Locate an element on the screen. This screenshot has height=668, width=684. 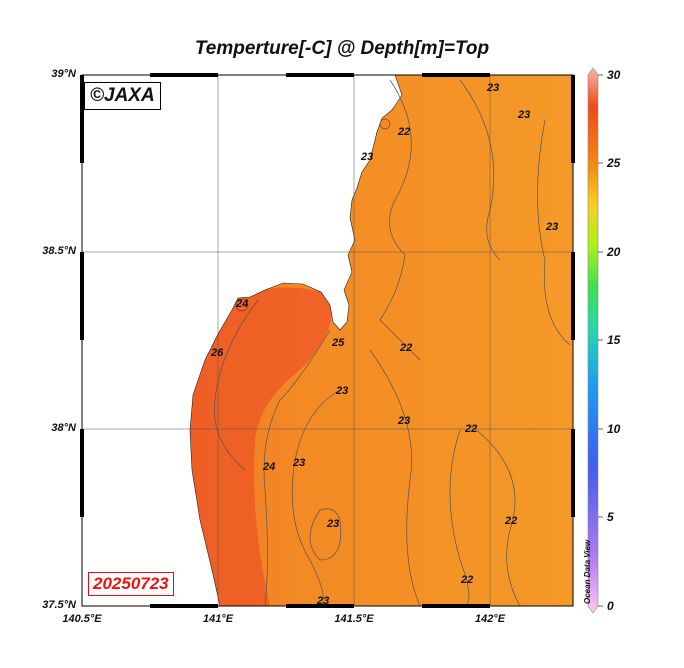
colorbar-label: 20 is located at coordinates (614, 252).